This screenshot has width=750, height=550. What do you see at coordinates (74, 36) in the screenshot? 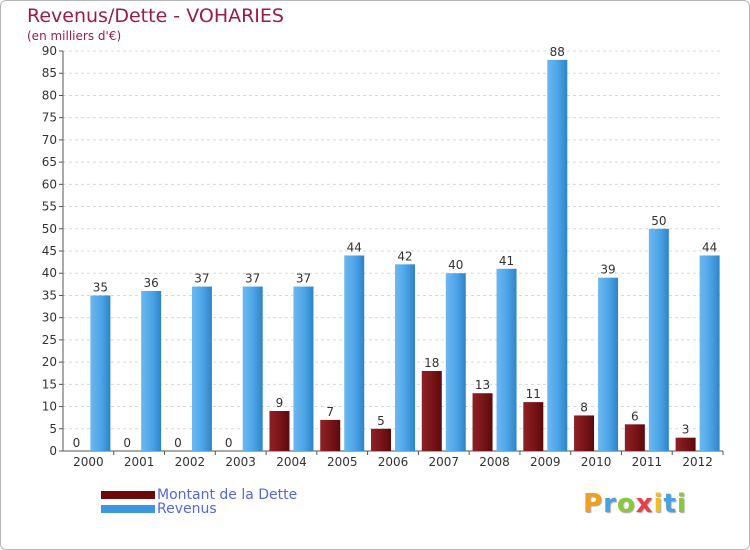
I see `chart-subtitle: (en milliers d'€)` at bounding box center [74, 36].